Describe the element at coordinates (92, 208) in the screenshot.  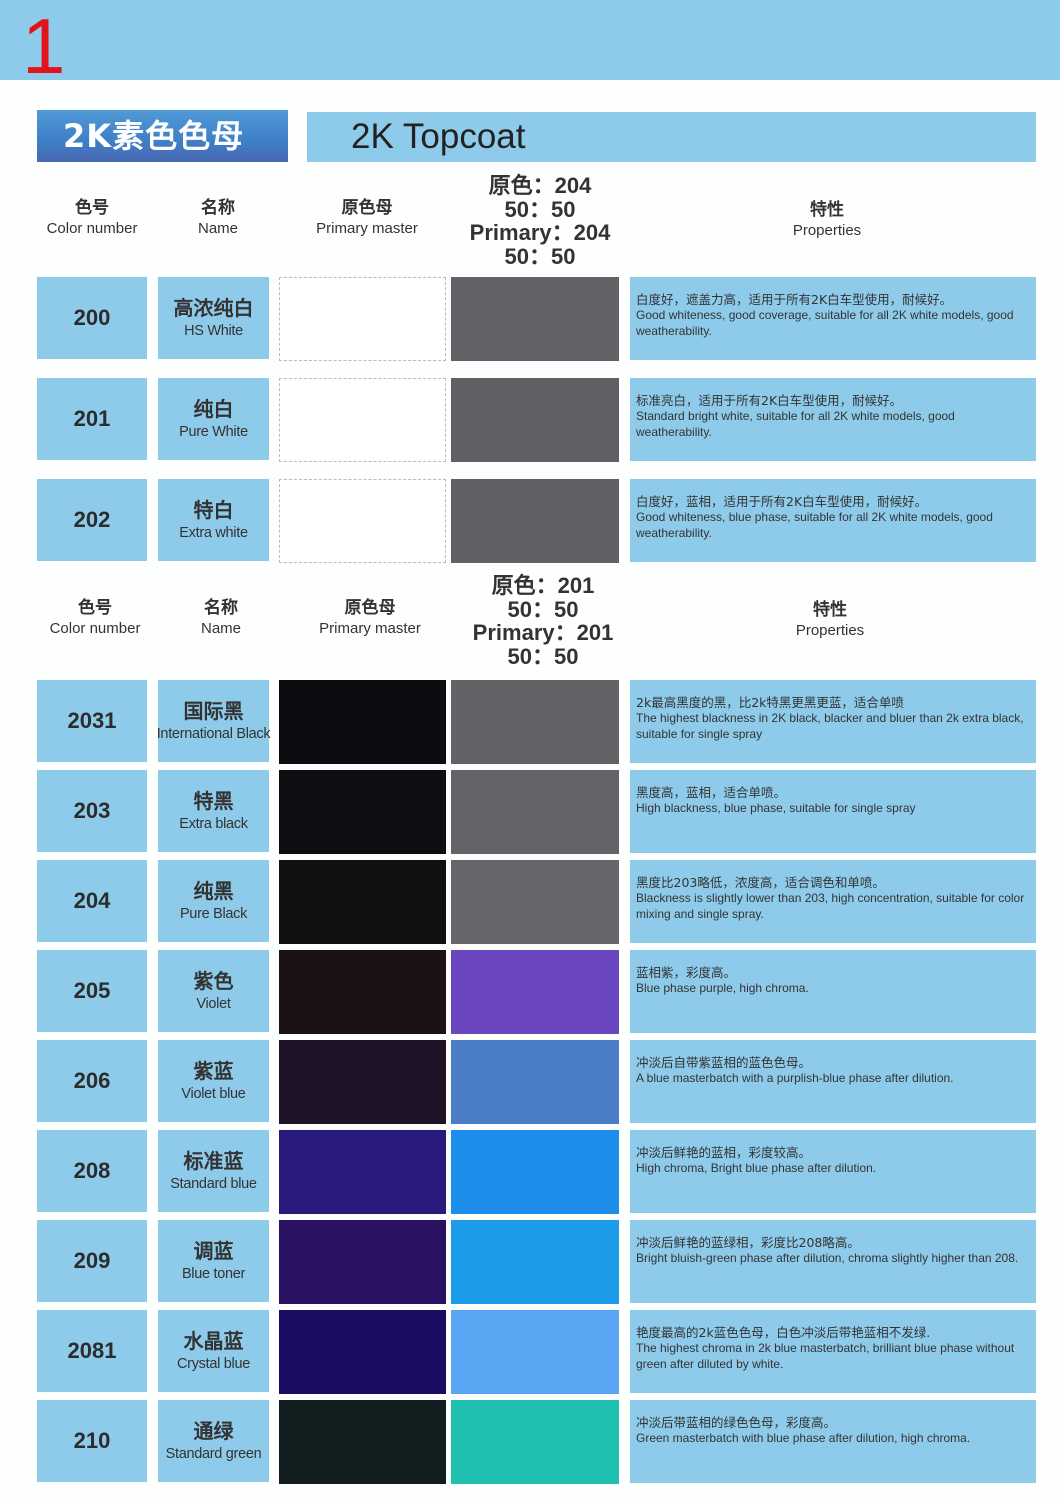
I see `header-color-number-cn: 色号` at that location.